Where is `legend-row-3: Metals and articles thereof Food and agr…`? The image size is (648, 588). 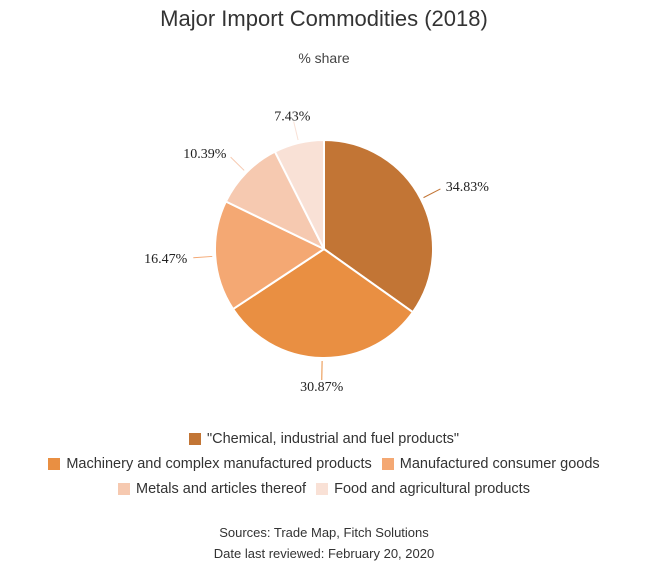 legend-row-3: Metals and articles thereof Food and agr… is located at coordinates (324, 488).